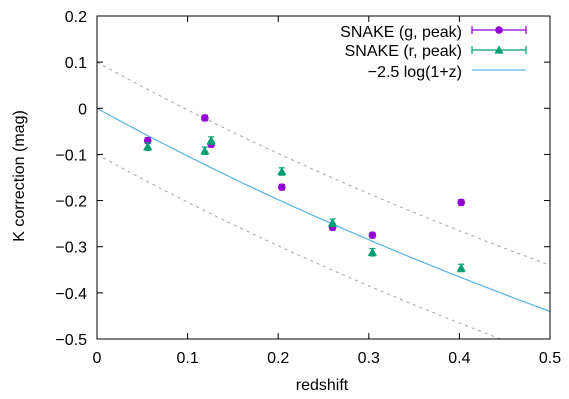 Image resolution: width=569 pixels, height=399 pixels. Describe the element at coordinates (499, 30) in the screenshot. I see `legend-marker-g` at that location.